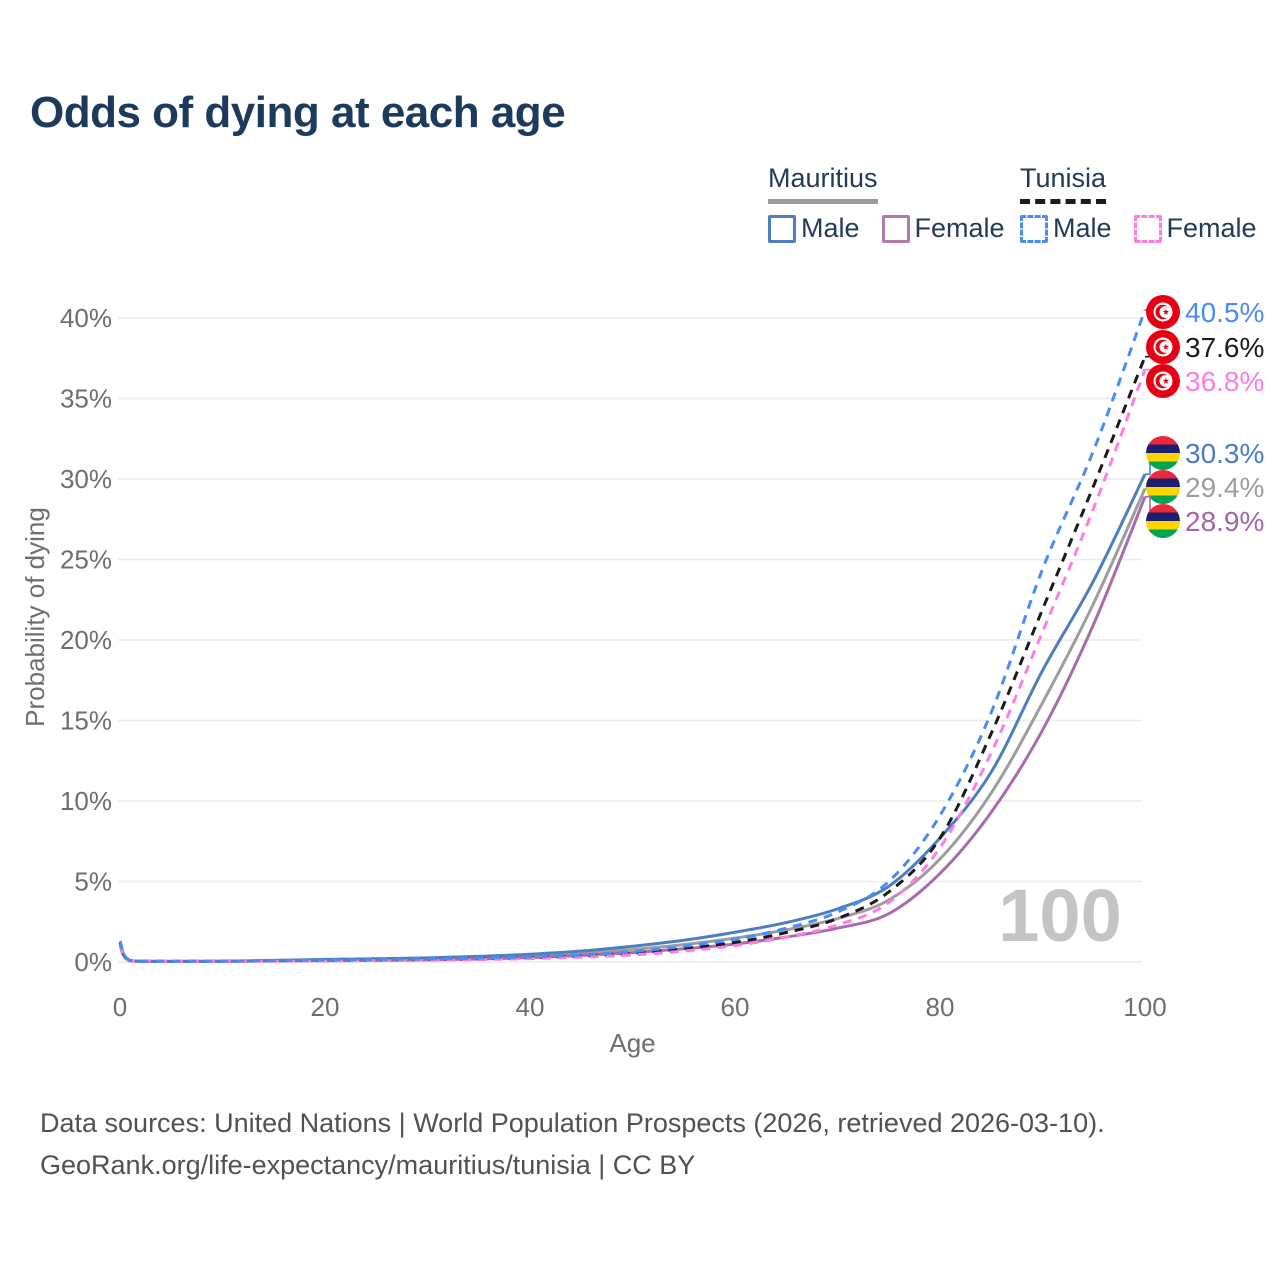 The width and height of the screenshot is (1280, 1280). Describe the element at coordinates (897, 203) in the screenshot. I see `legend-group-mauritius: Mauritius Male Female` at that location.